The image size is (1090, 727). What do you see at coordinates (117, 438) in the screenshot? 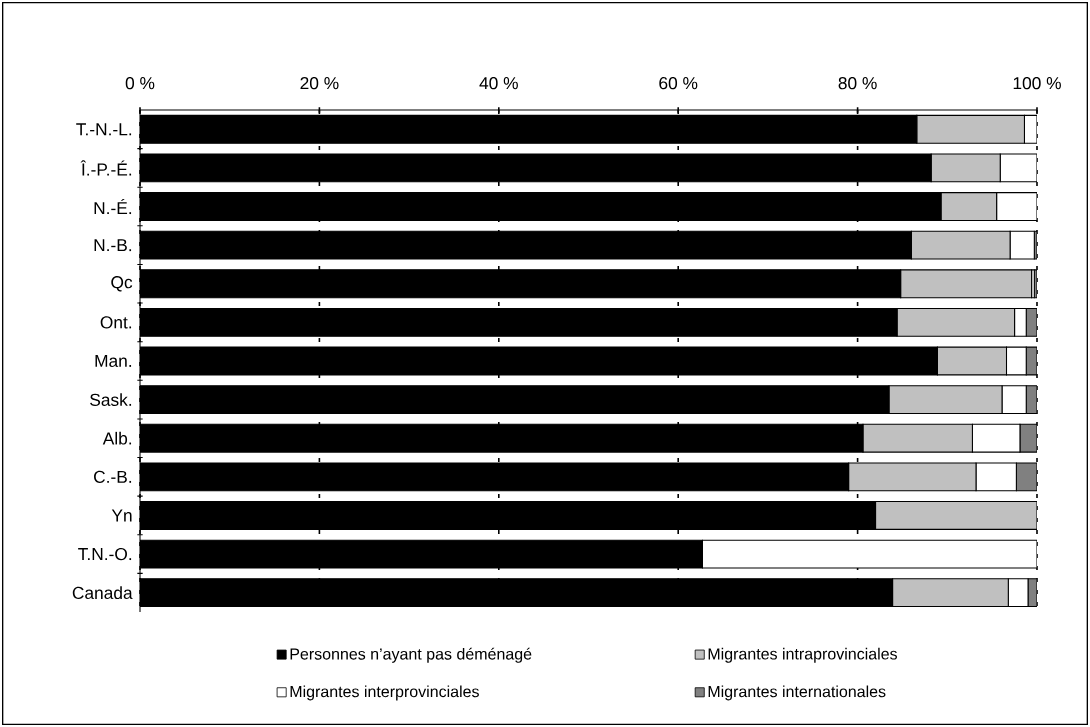
I see `y-tick-label: Alb.` at bounding box center [117, 438].